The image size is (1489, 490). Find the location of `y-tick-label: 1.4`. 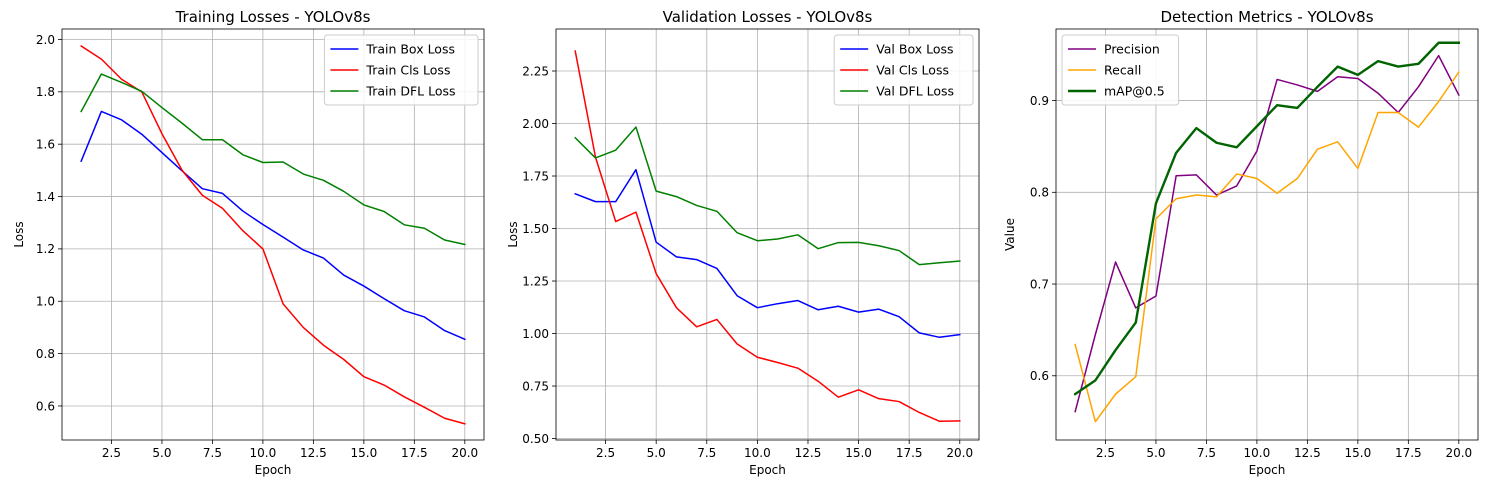

y-tick-label: 1.4 is located at coordinates (45, 197).